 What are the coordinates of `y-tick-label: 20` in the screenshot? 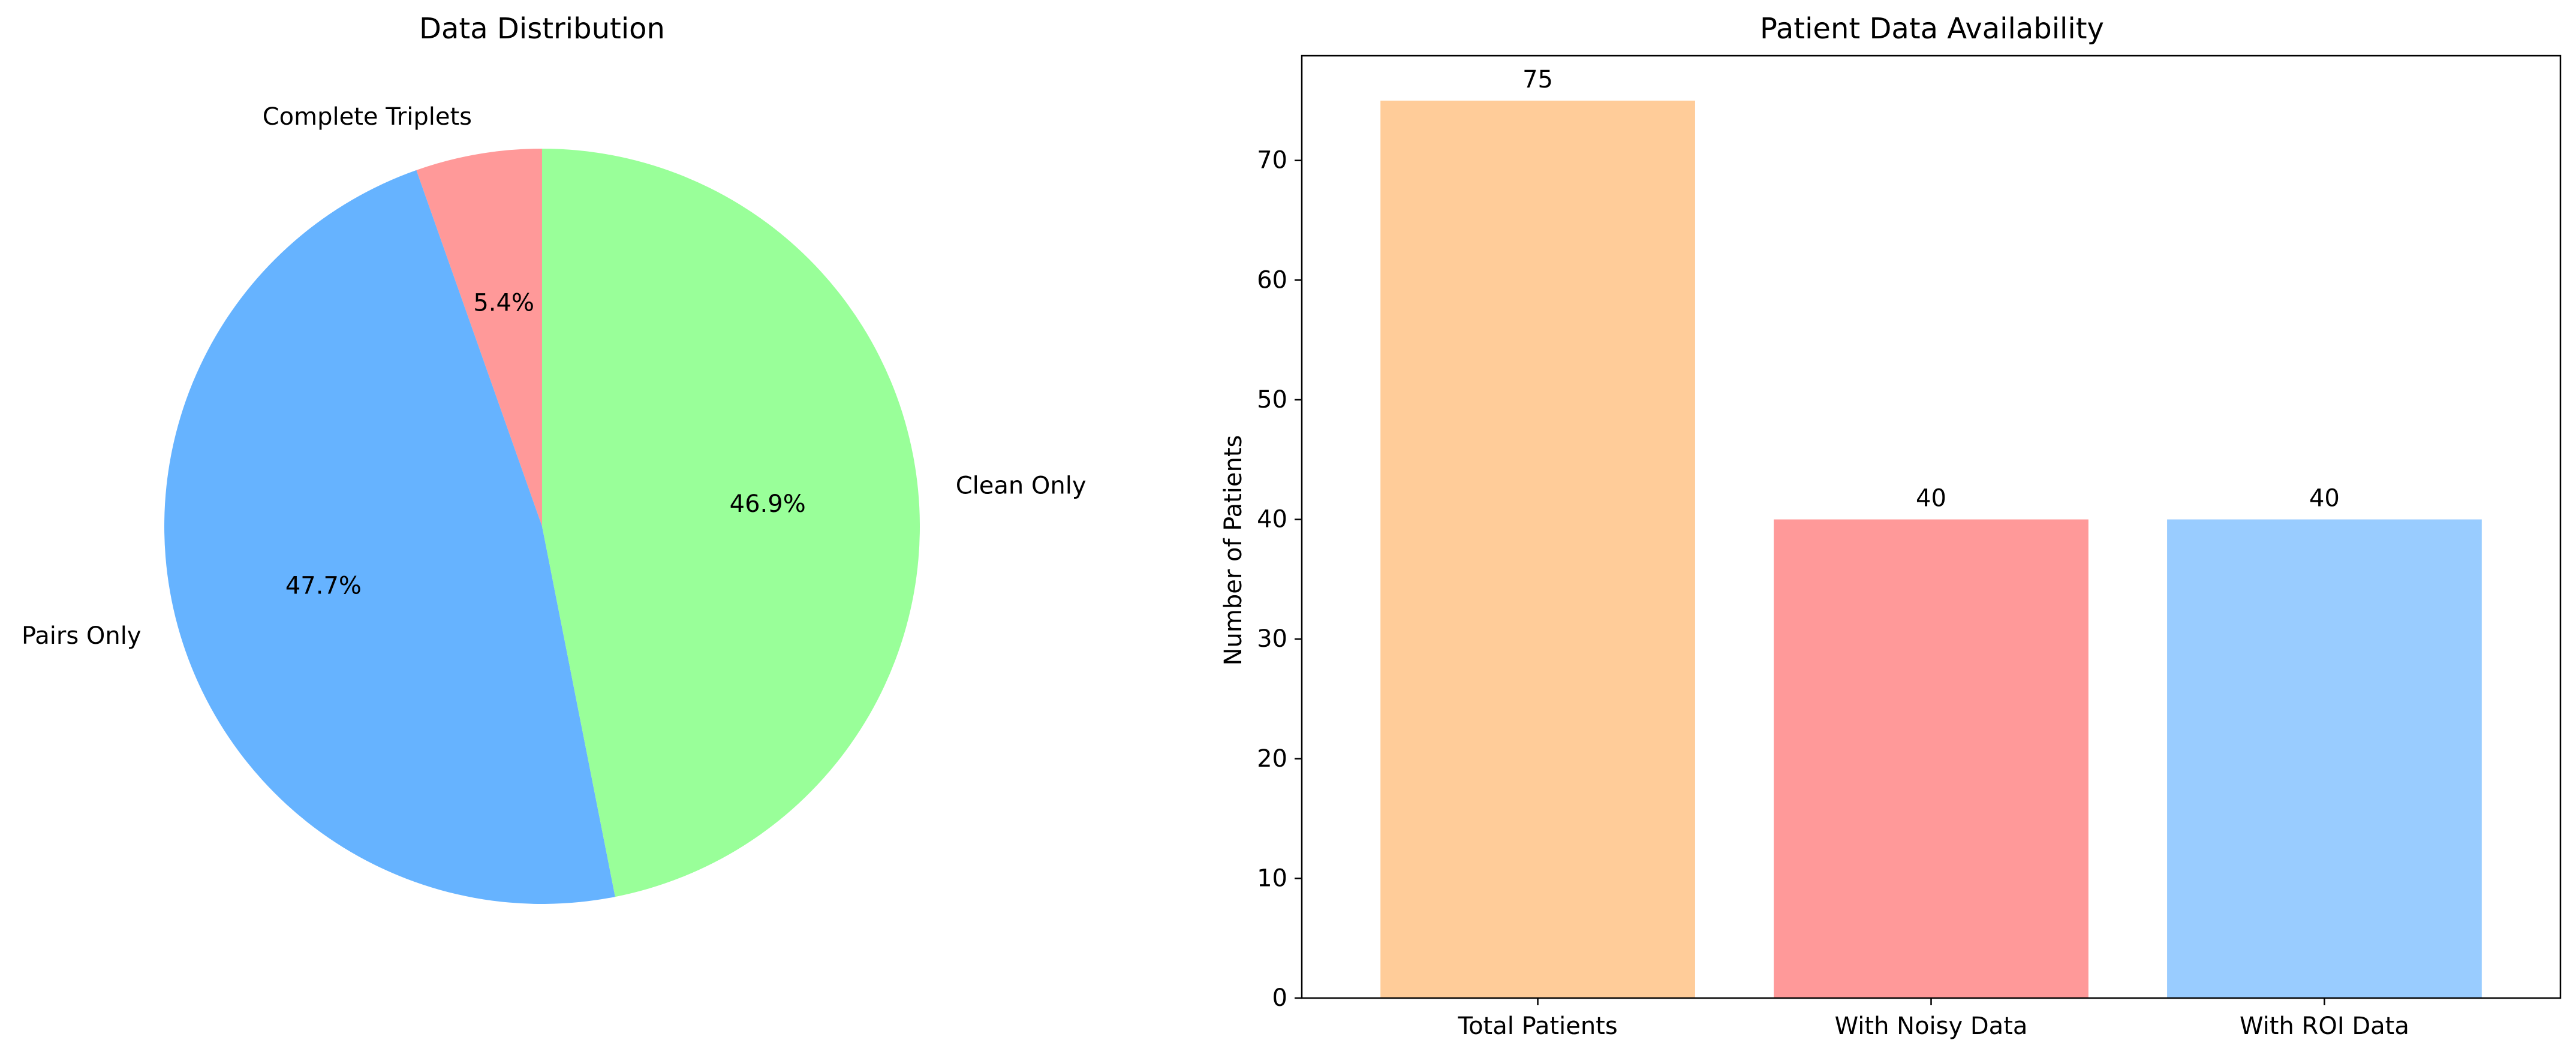 It's located at (1272, 759).